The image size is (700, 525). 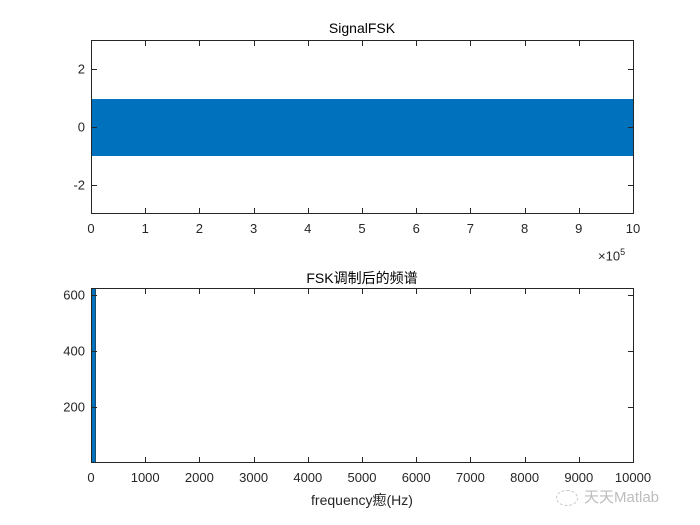 I want to click on plot1-x-tick-label: 8, so click(x=524, y=228).